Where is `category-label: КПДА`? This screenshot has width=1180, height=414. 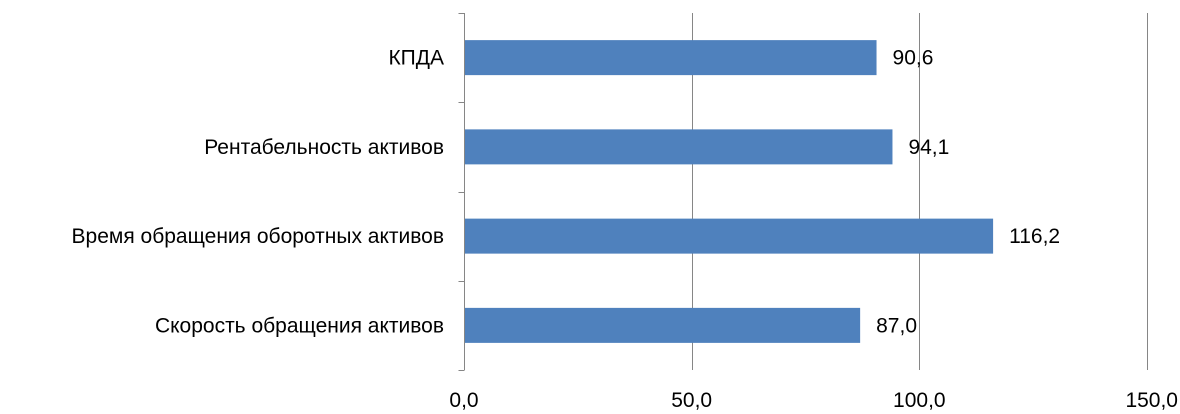
category-label: КПДА is located at coordinates (416, 58).